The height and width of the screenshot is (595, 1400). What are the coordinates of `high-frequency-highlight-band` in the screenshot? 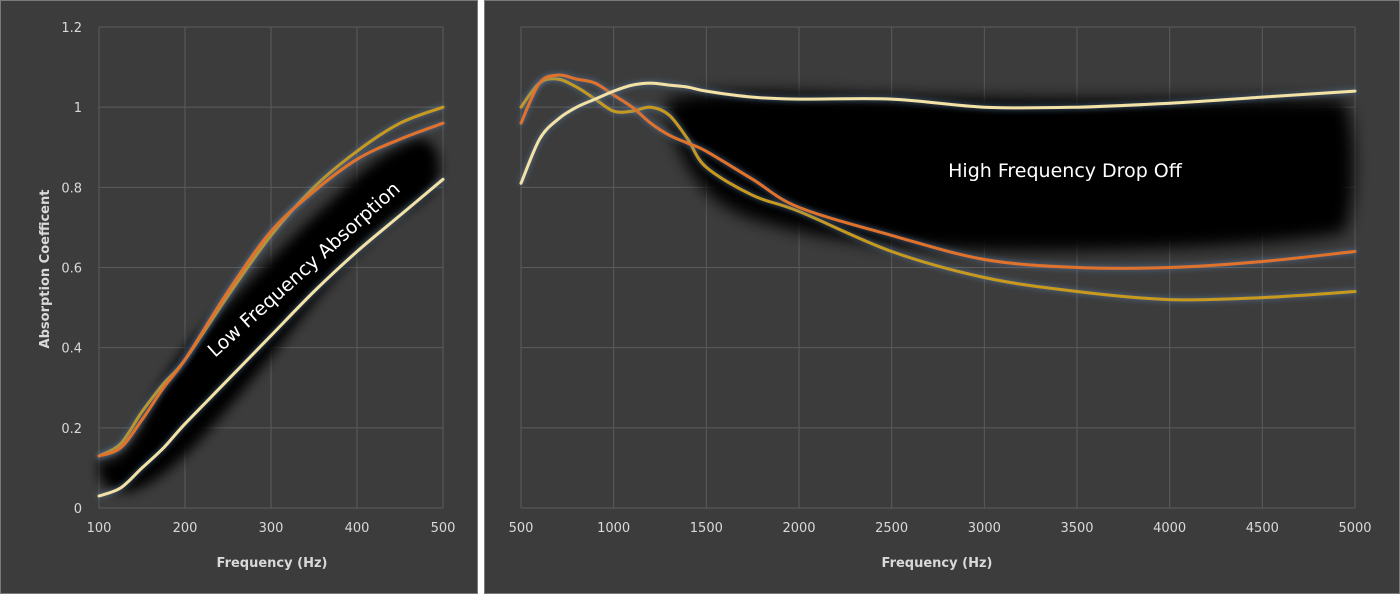 It's located at (1009, 171).